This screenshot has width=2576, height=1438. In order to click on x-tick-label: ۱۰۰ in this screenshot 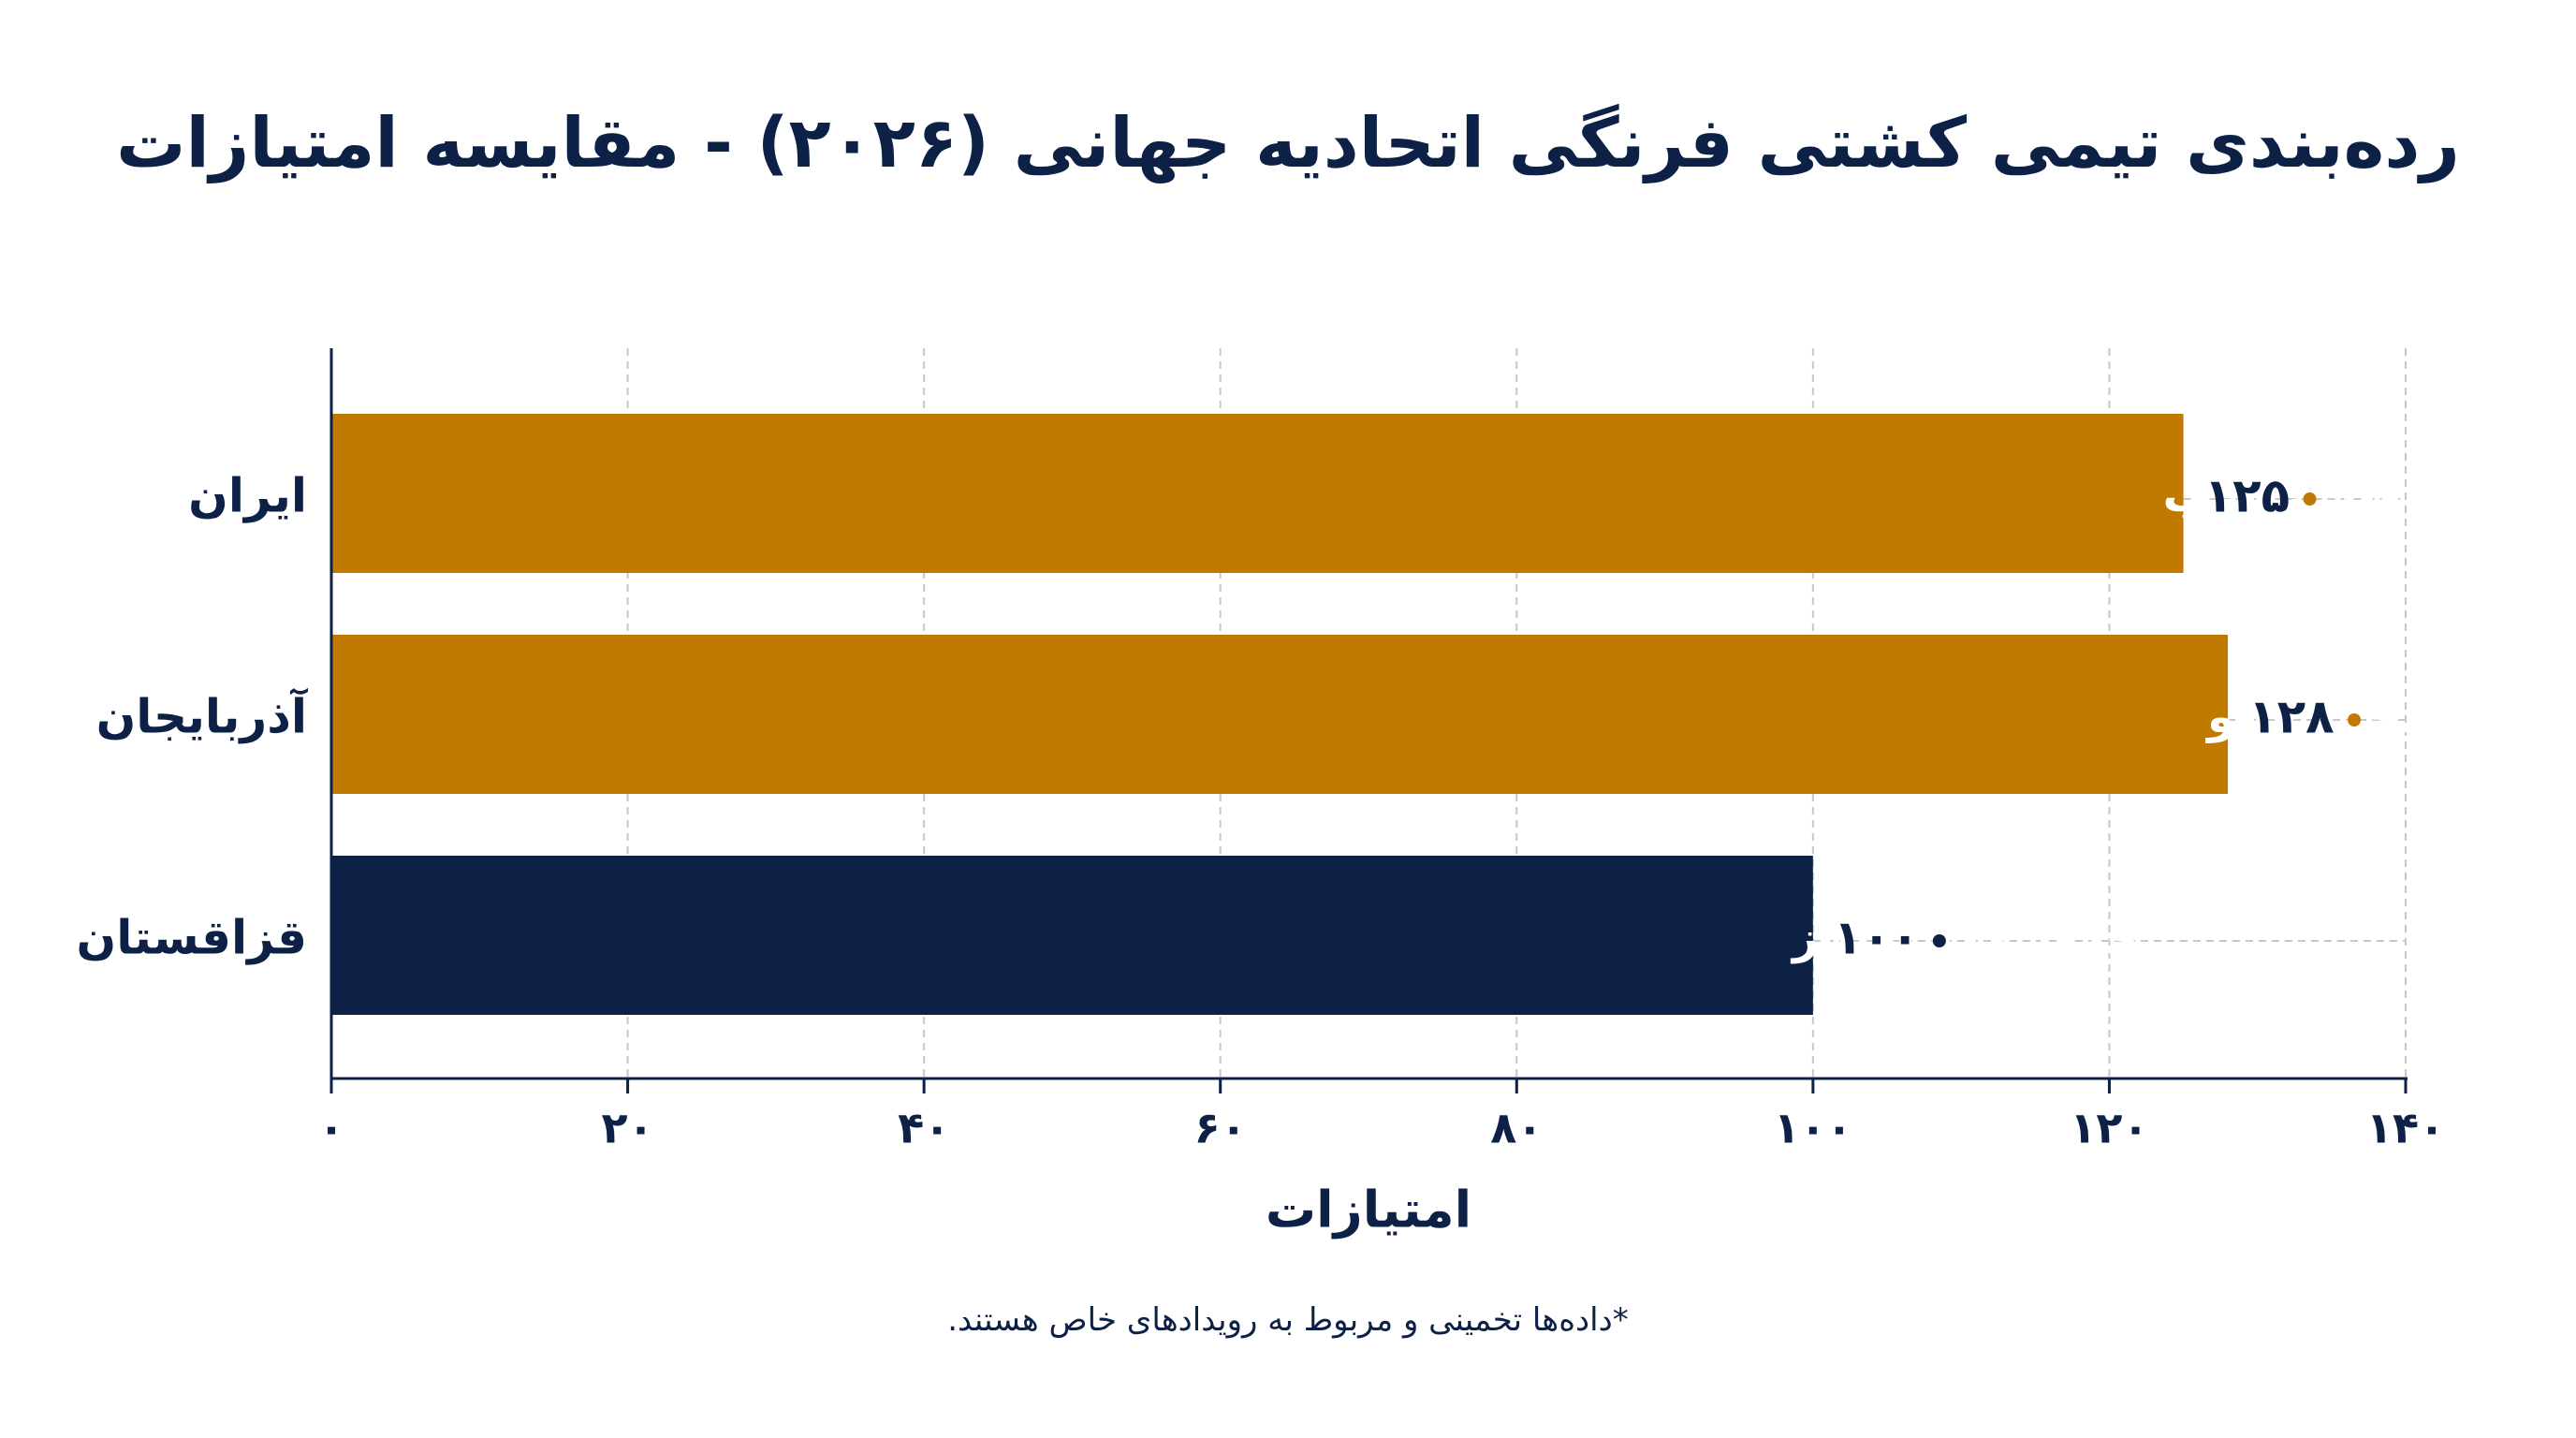, I will do `click(1813, 1128)`.